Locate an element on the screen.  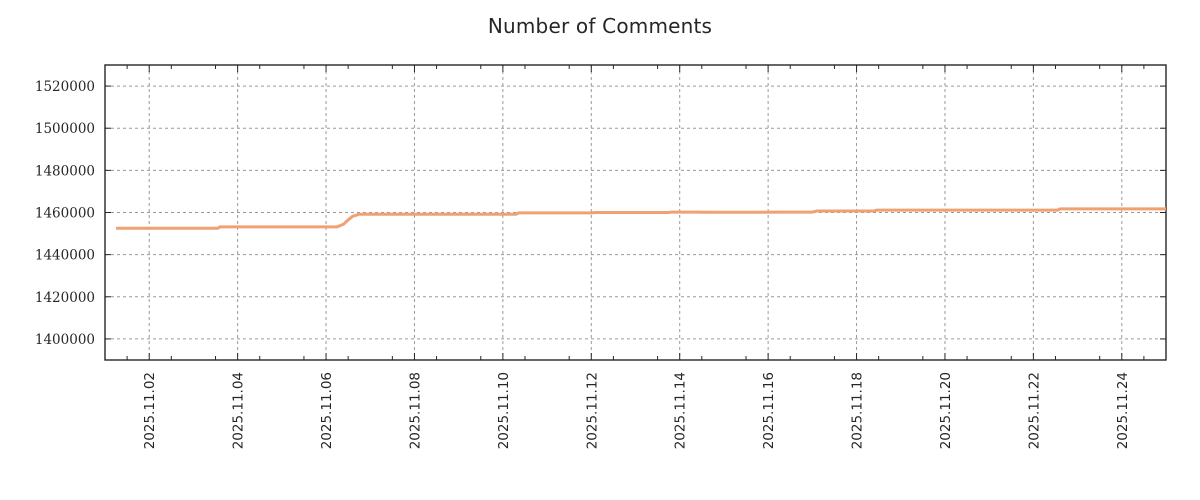
x-tick-label: 2025.11.18 is located at coordinates (858, 410).